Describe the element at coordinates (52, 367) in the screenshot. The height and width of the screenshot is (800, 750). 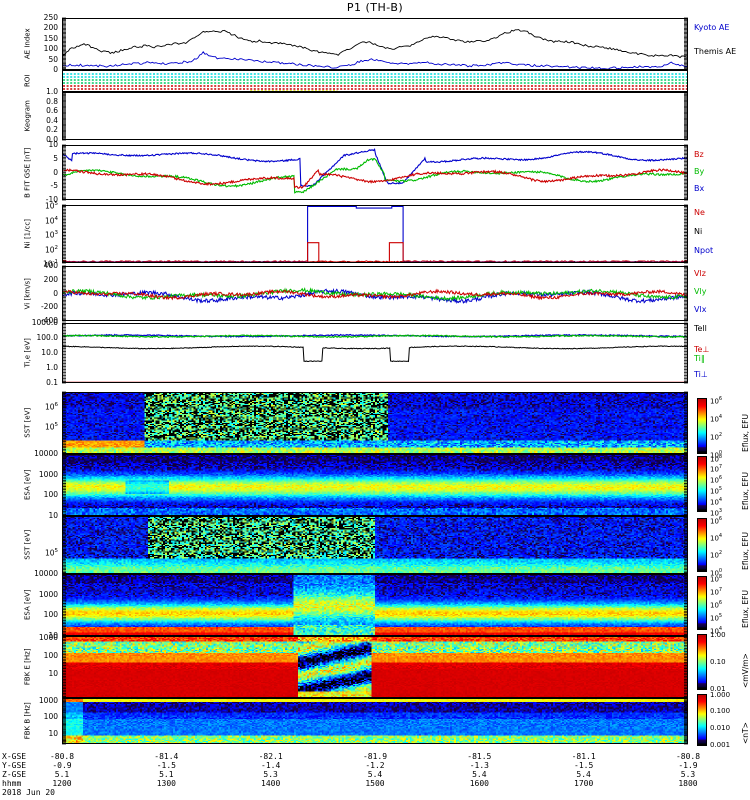
I see `ti-te-tick: 1.0` at that location.